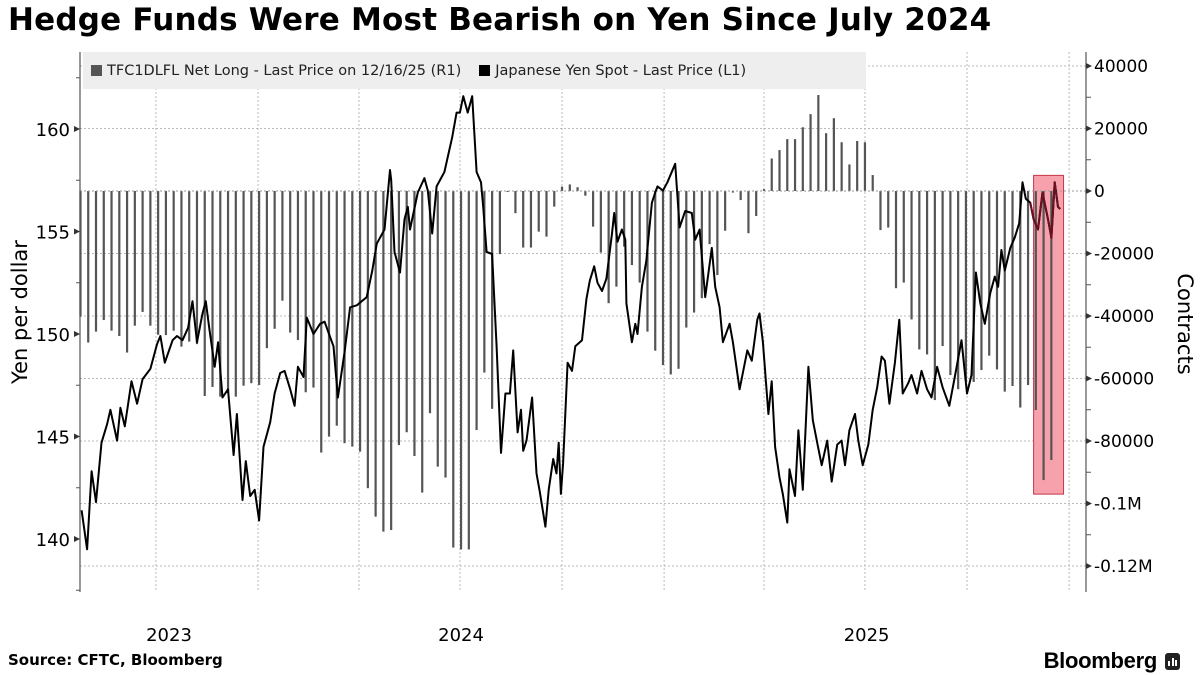 The width and height of the screenshot is (1200, 675). What do you see at coordinates (53, 335) in the screenshot?
I see `left-tick-label: 150` at bounding box center [53, 335].